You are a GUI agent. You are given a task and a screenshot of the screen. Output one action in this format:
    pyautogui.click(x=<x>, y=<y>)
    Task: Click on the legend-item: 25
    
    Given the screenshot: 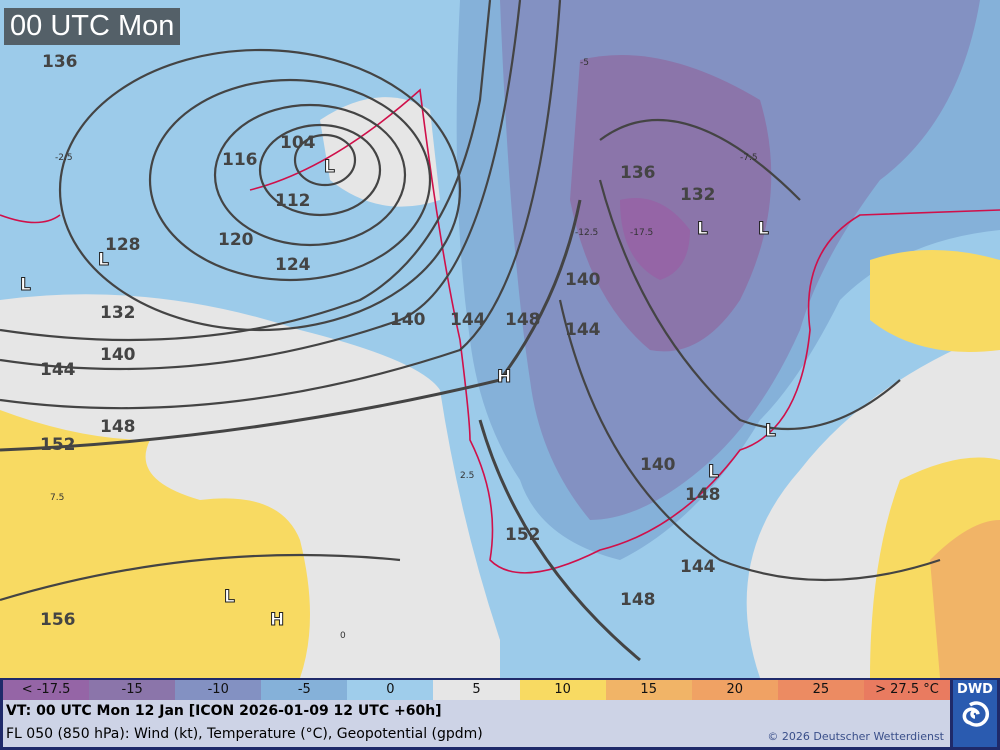 What is the action you would take?
    pyautogui.click(x=820, y=690)
    